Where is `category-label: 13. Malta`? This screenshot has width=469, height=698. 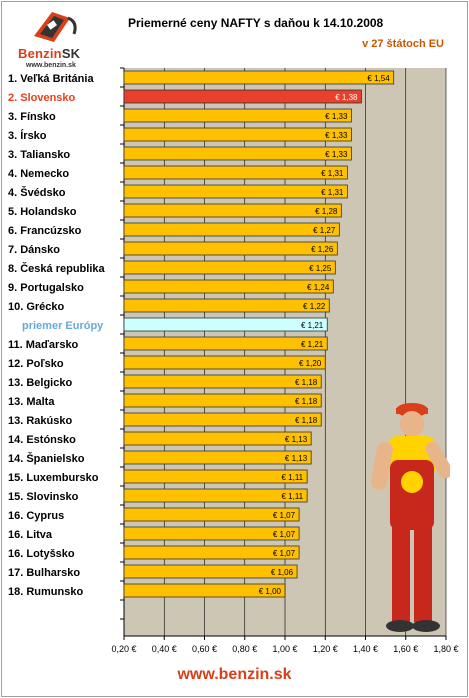 category-label: 13. Malta is located at coordinates (31, 402).